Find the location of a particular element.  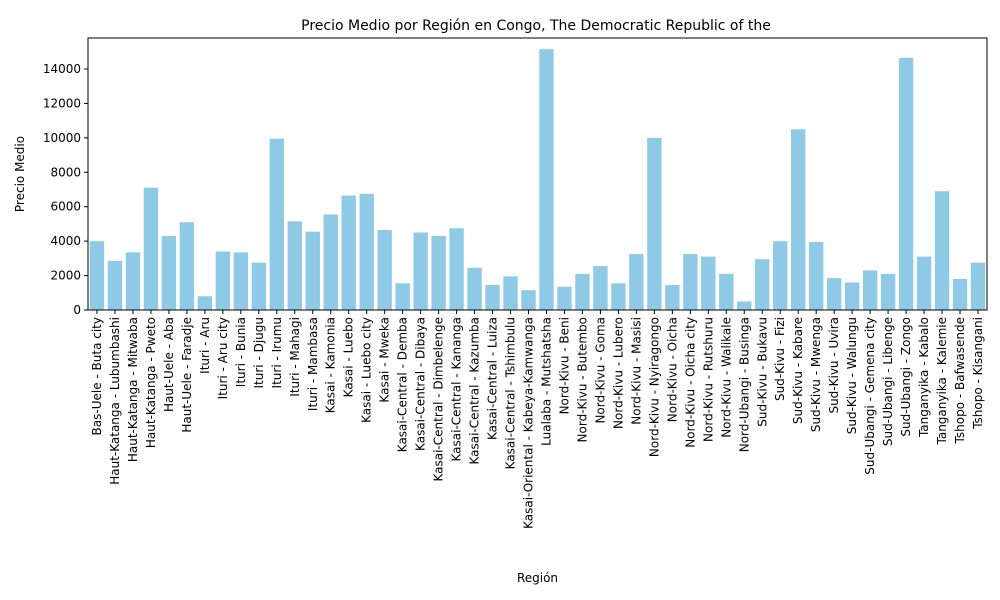

x-tick-label: Tshopo - Bafwasende is located at coordinates (960, 380).